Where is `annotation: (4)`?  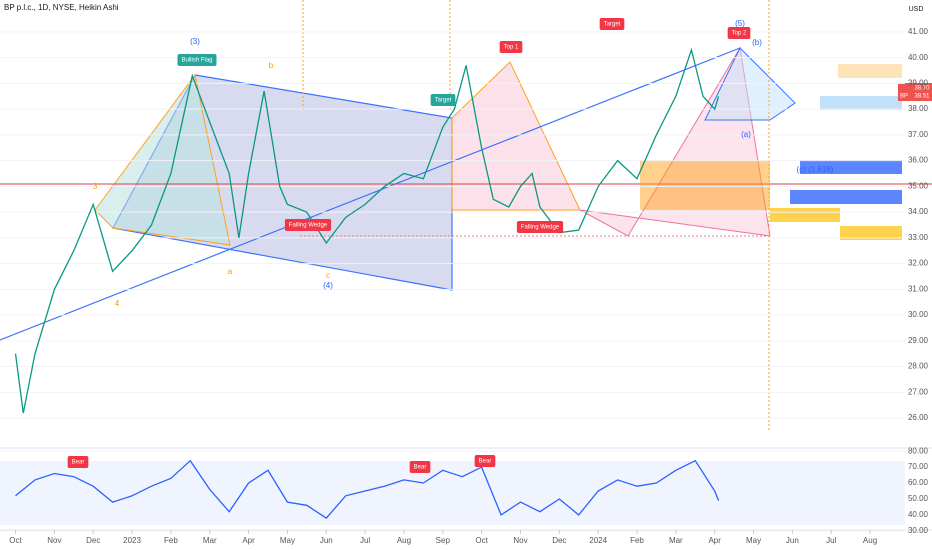
annotation: (4) is located at coordinates (328, 285).